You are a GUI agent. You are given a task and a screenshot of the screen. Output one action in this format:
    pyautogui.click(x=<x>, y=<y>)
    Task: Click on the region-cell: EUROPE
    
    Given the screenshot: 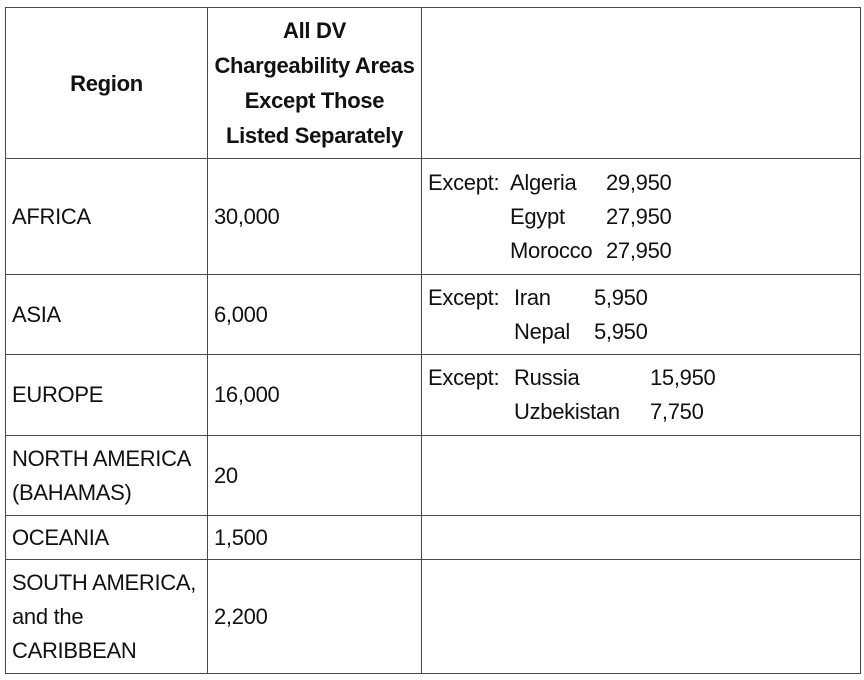 What is the action you would take?
    pyautogui.click(x=106, y=395)
    